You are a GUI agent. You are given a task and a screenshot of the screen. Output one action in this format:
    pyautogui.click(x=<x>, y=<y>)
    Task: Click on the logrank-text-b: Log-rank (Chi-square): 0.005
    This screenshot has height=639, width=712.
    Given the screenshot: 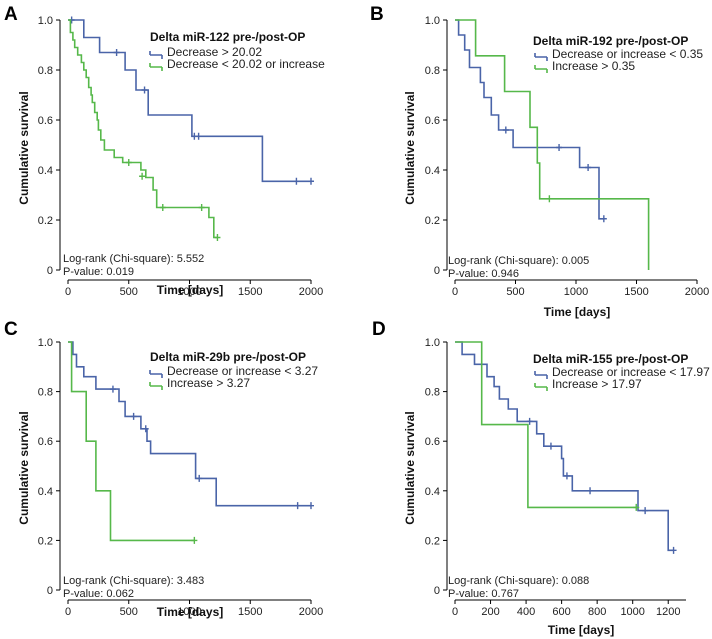 What is the action you would take?
    pyautogui.click(x=518, y=261)
    